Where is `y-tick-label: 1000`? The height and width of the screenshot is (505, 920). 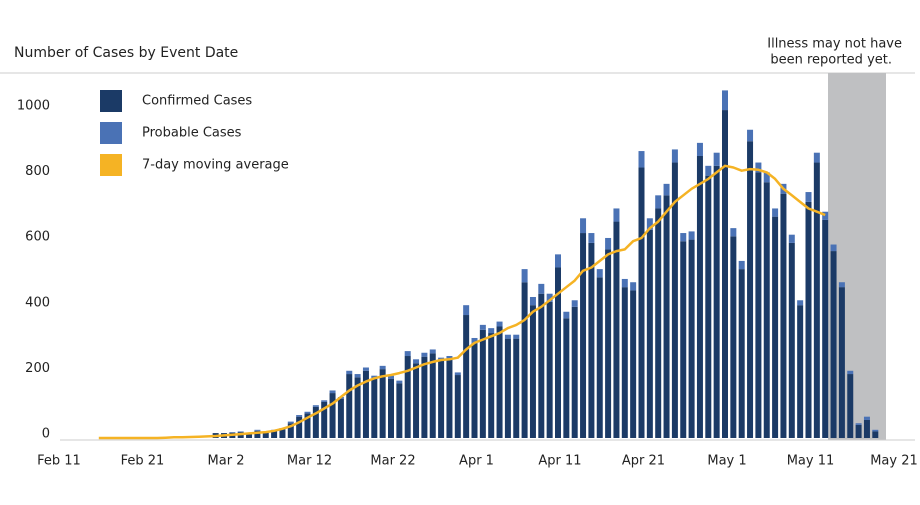
y-tick-label: 1000 is located at coordinates (33, 106).